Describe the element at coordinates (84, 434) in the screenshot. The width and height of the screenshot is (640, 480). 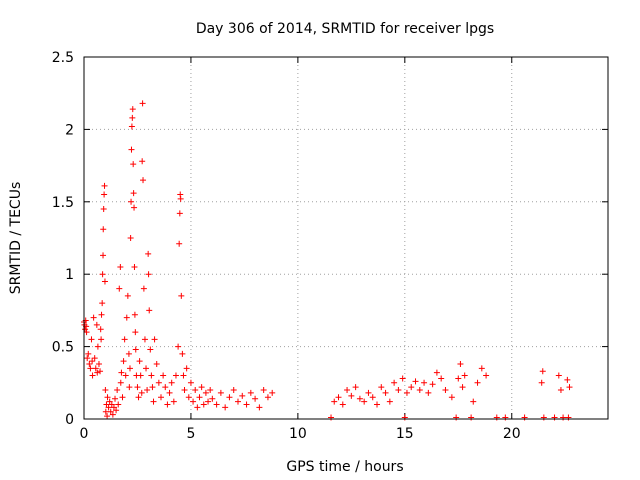
I see `x-tick-label: 0` at that location.